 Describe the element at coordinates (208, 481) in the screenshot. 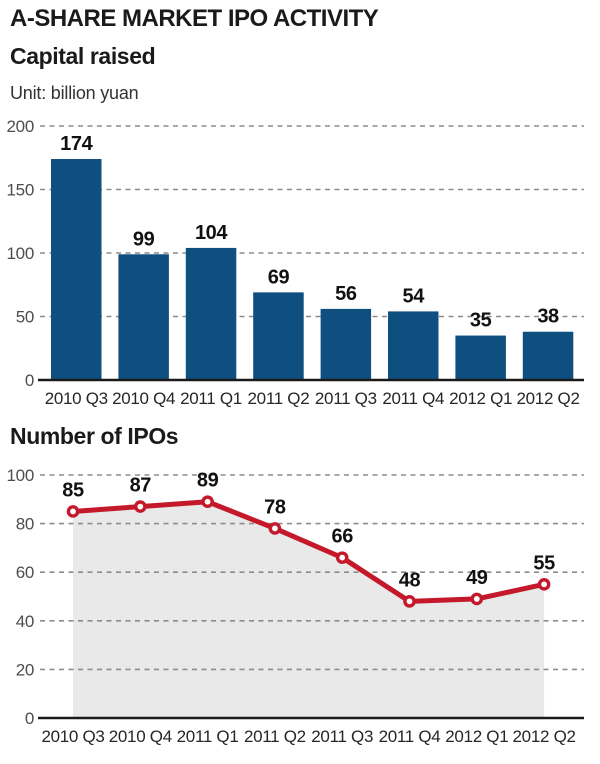

I see `point-value-label: 89` at that location.